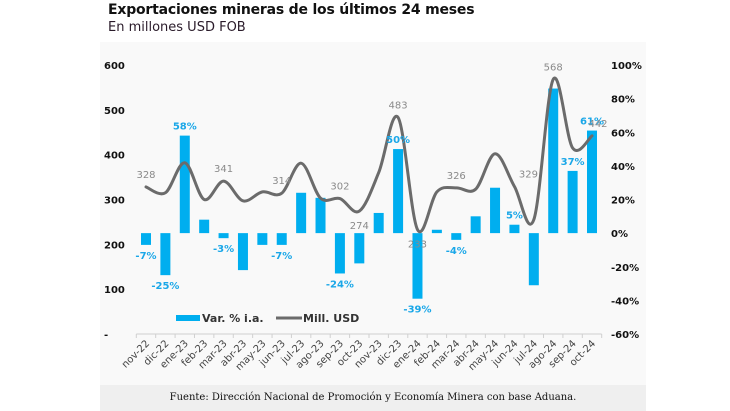 The height and width of the screenshot is (411, 730). I want to click on source-band, so click(373, 398).